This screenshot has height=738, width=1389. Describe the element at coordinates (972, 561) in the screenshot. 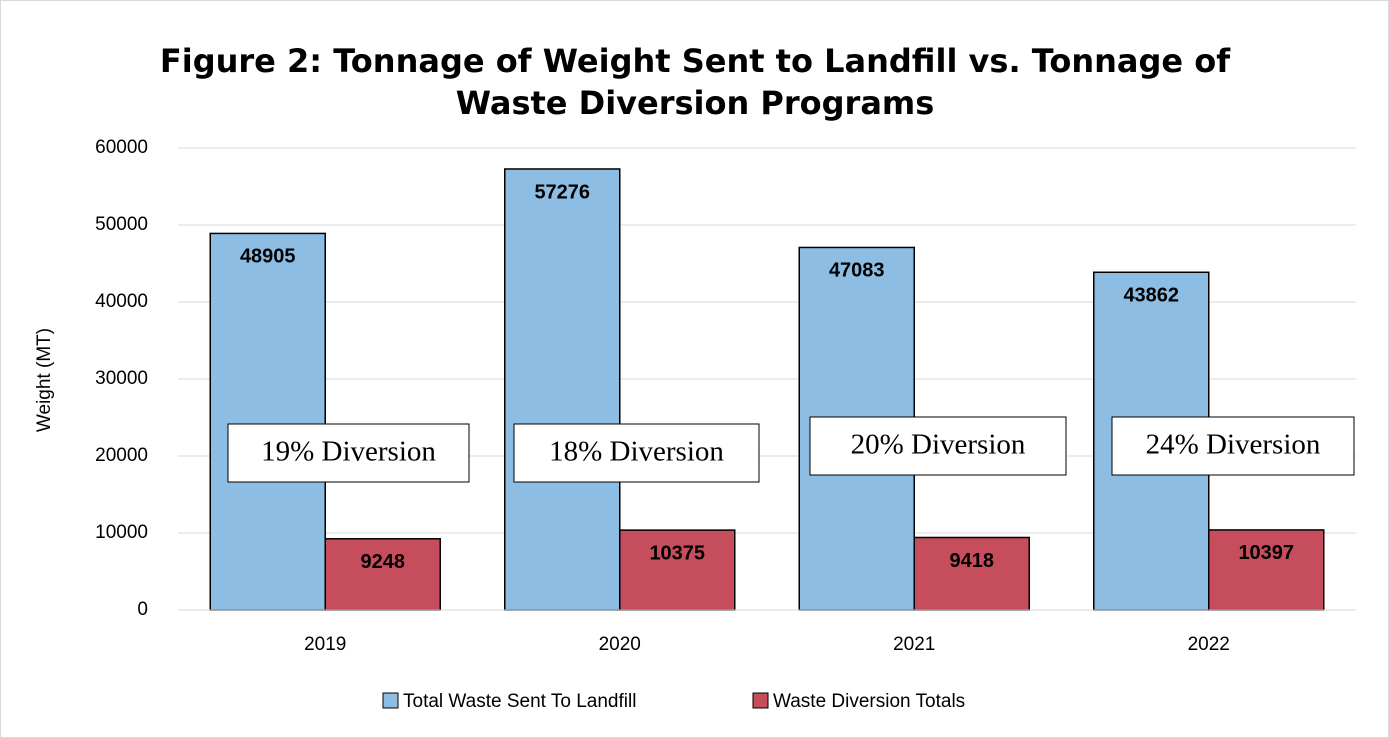

I see `value-label: 9418` at that location.